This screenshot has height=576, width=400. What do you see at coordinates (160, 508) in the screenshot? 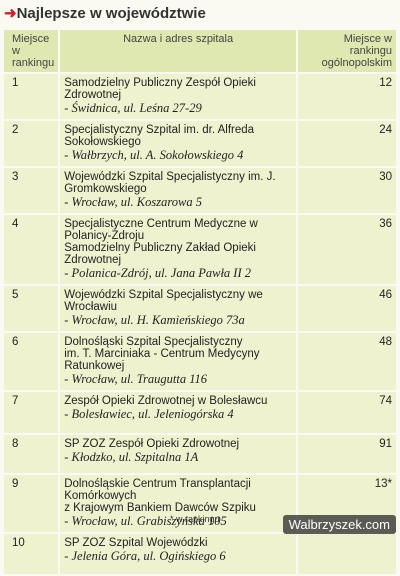
I see `hospital-name: z Krajowym Bankiem Dawców Szpiku` at bounding box center [160, 508].